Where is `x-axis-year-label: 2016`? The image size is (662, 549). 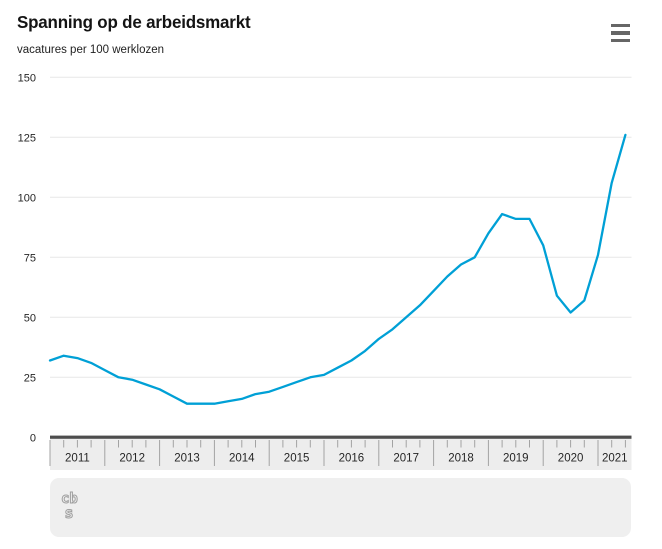
x-axis-year-label: 2016 is located at coordinates (352, 459).